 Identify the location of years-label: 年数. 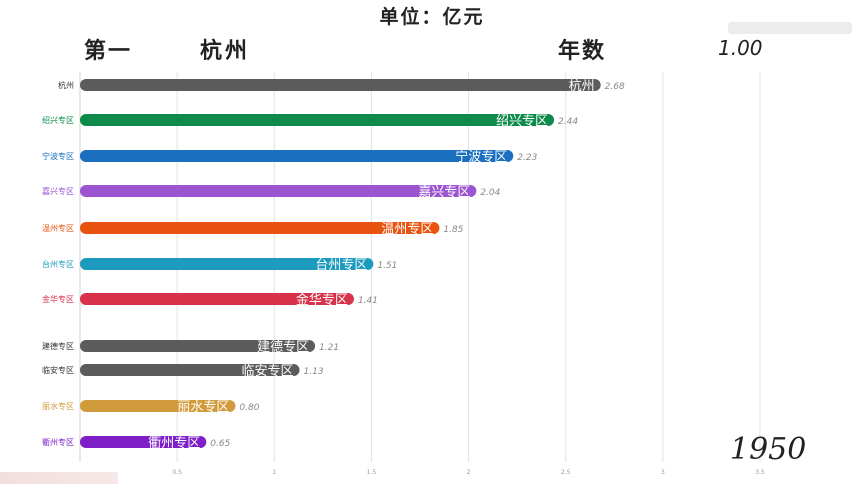
(582, 51).